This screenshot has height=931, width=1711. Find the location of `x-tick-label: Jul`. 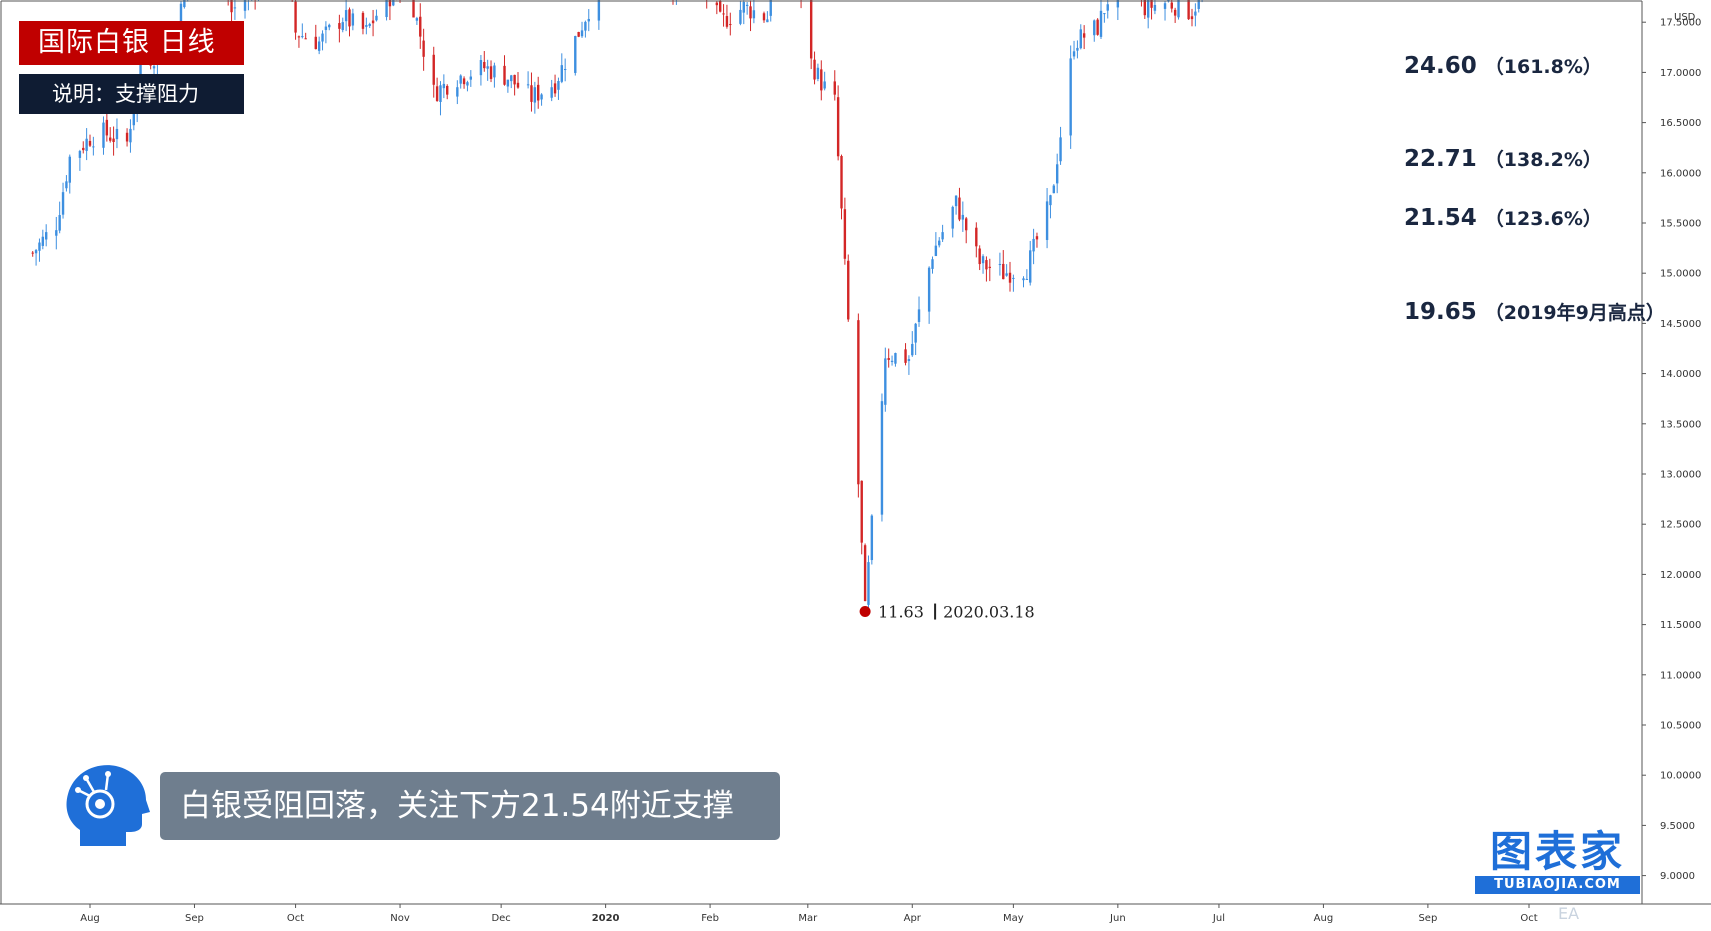

x-tick-label: Jul is located at coordinates (1218, 918).